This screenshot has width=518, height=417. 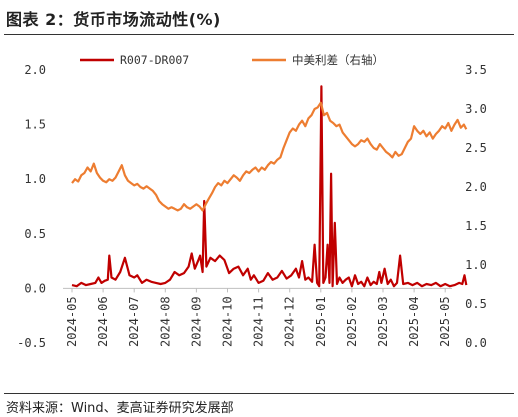 I want to click on right-tick-label: 1.5, so click(x=476, y=226).